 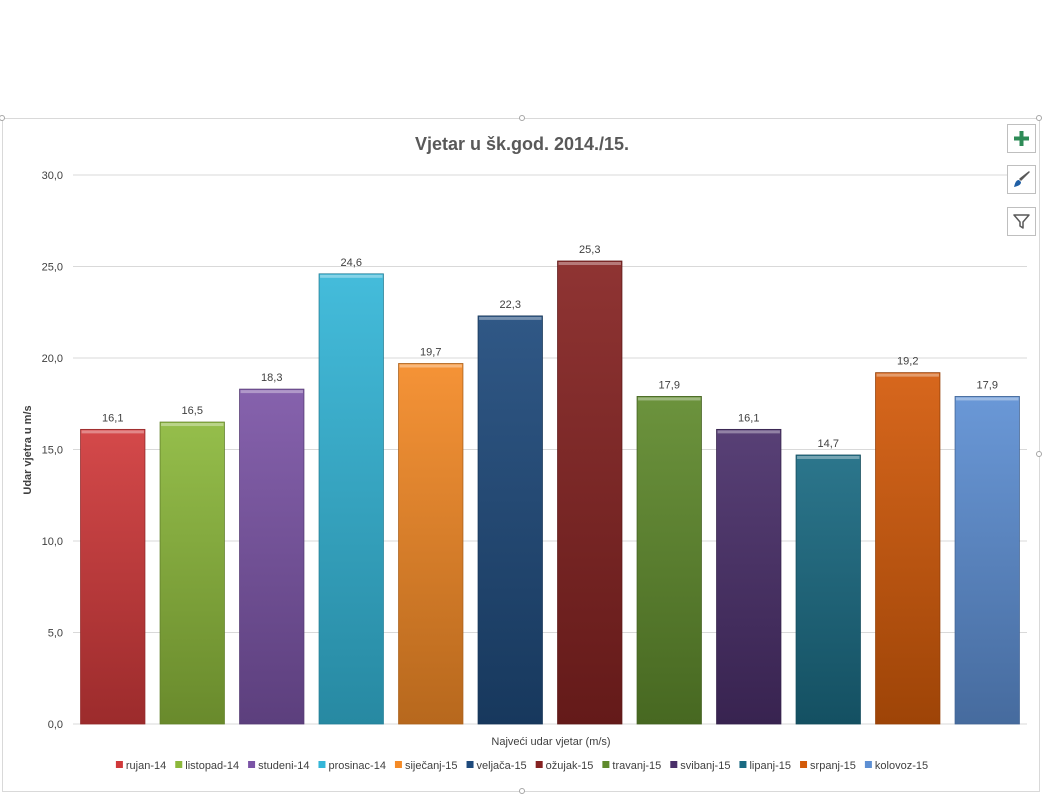 What do you see at coordinates (52, 268) in the screenshot?
I see `y-tick-label: 25,0` at bounding box center [52, 268].